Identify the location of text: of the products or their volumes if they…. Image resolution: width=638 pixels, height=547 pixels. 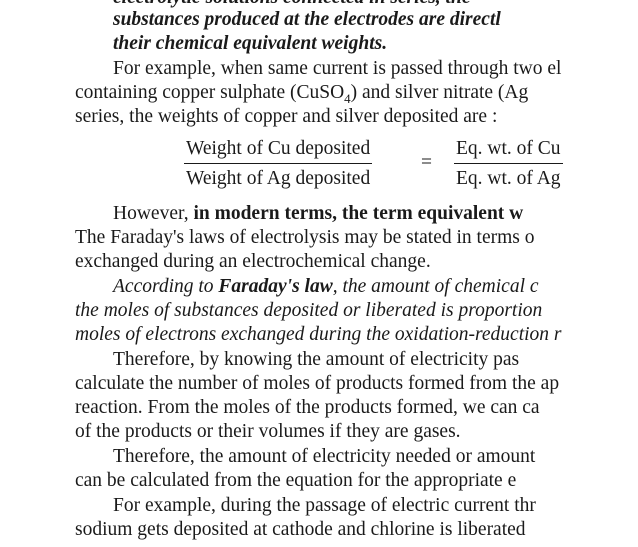
(268, 431).